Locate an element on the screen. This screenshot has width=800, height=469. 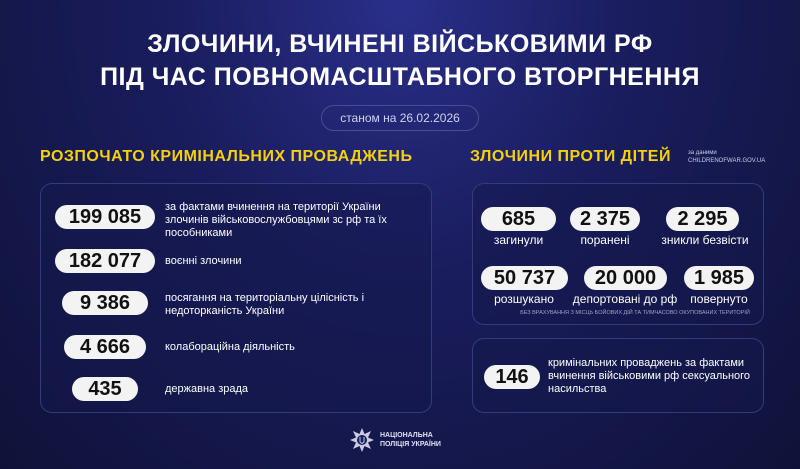
stat-pill: 50 737 is located at coordinates (524, 278).